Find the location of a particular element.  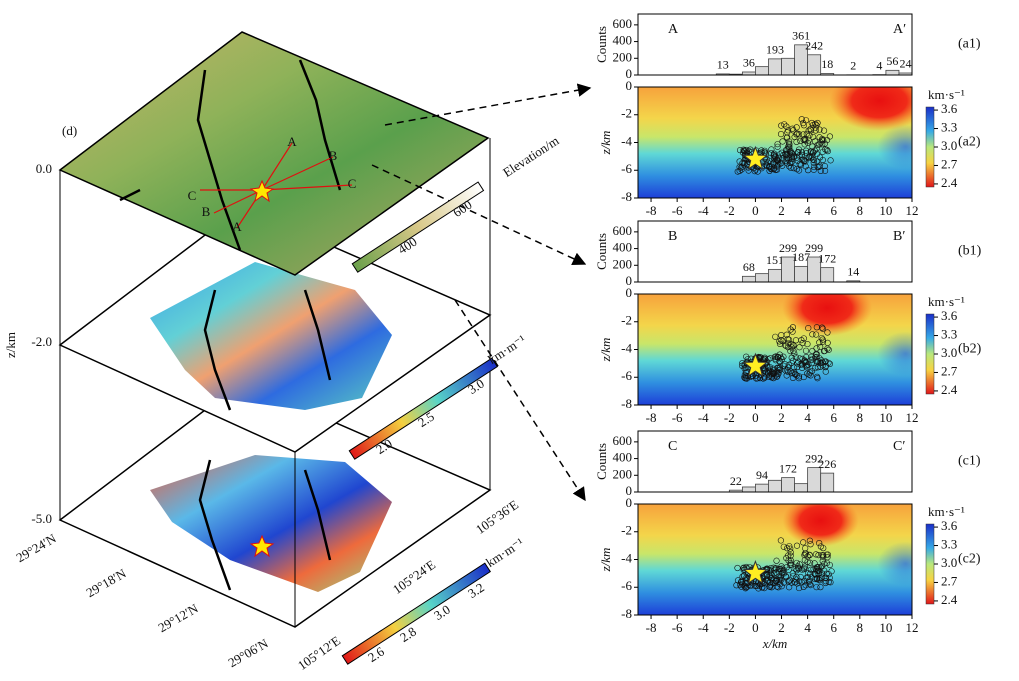

profile-start: A is located at coordinates (673, 29).